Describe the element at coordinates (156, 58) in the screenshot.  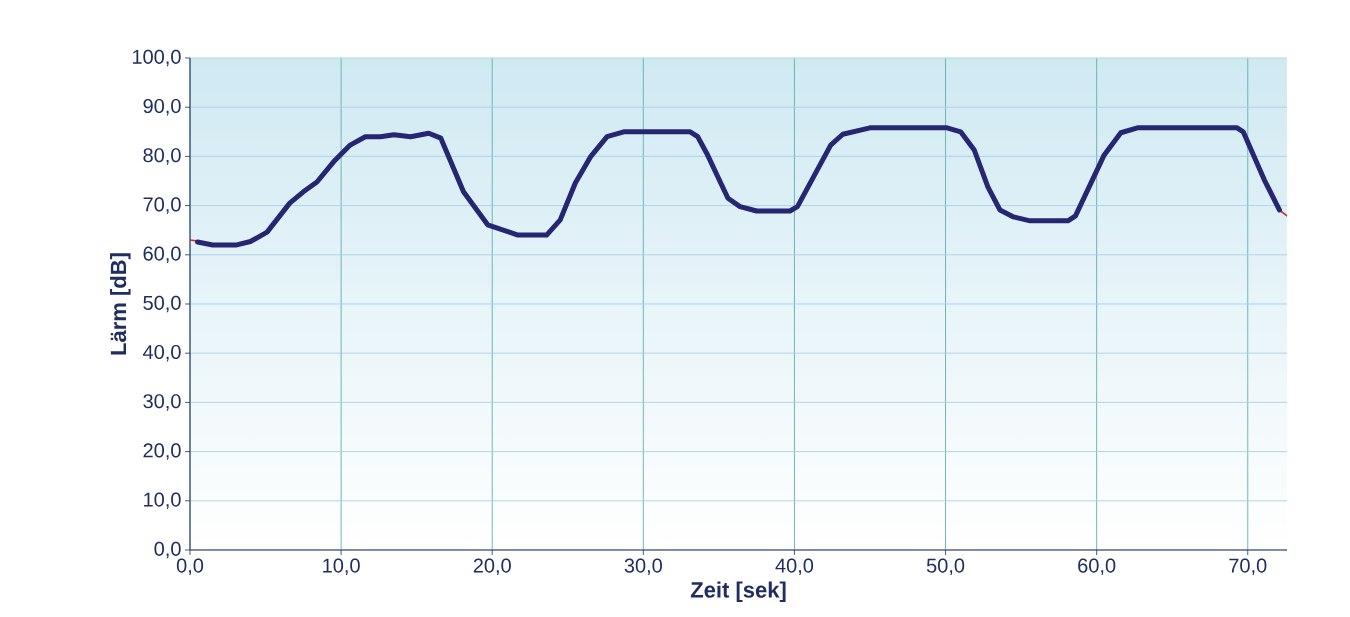
I see `y-tick-label: 100,0` at that location.